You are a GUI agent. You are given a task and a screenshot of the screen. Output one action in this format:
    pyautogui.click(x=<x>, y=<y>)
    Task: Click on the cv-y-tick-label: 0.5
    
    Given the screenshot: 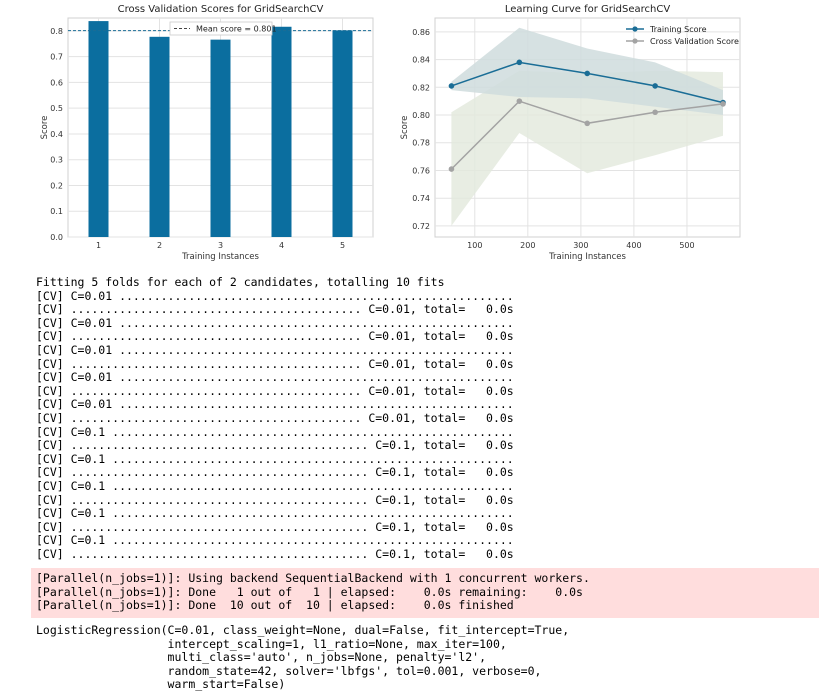 What is the action you would take?
    pyautogui.click(x=56, y=108)
    